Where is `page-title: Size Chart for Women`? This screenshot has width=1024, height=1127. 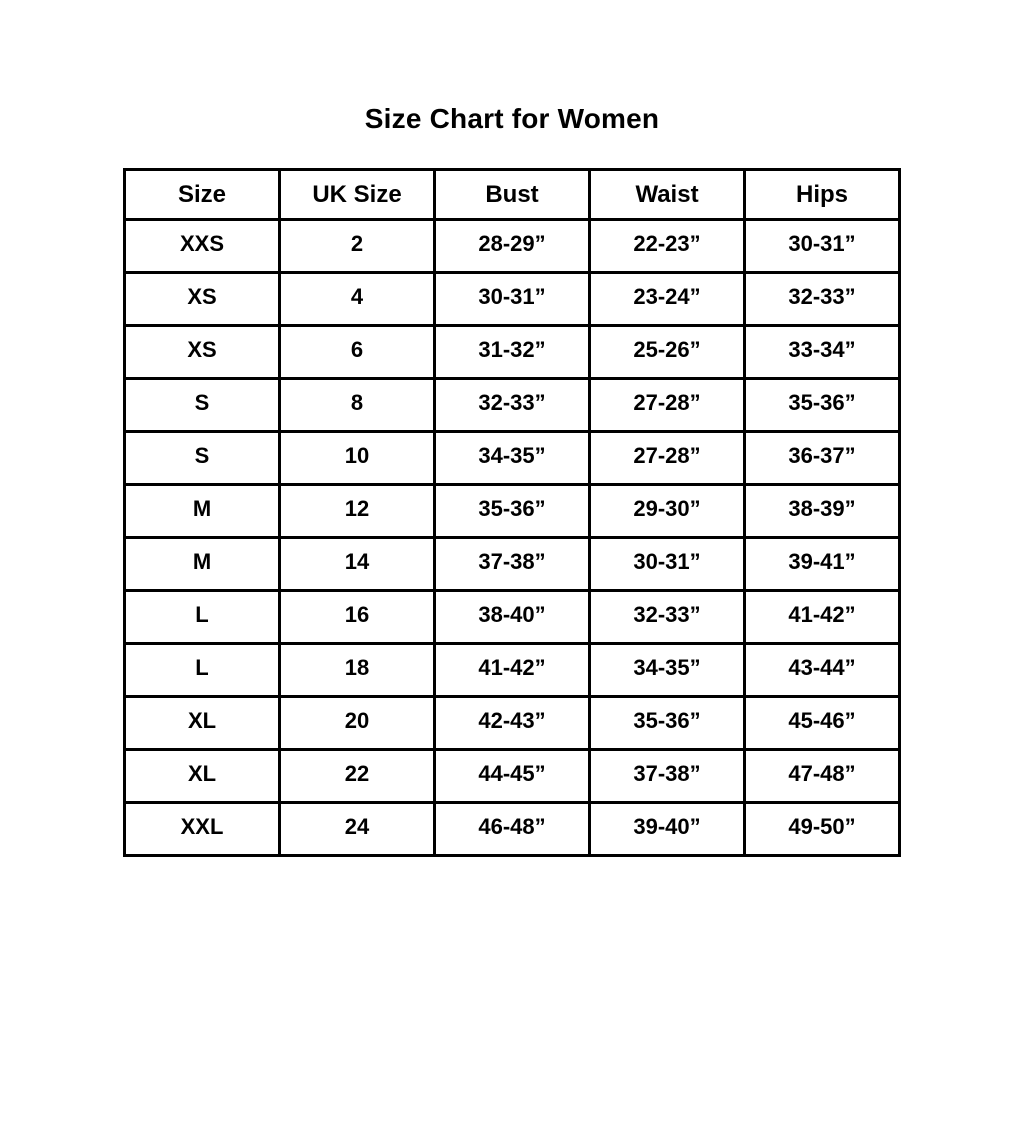 page-title: Size Chart for Women is located at coordinates (512, 118).